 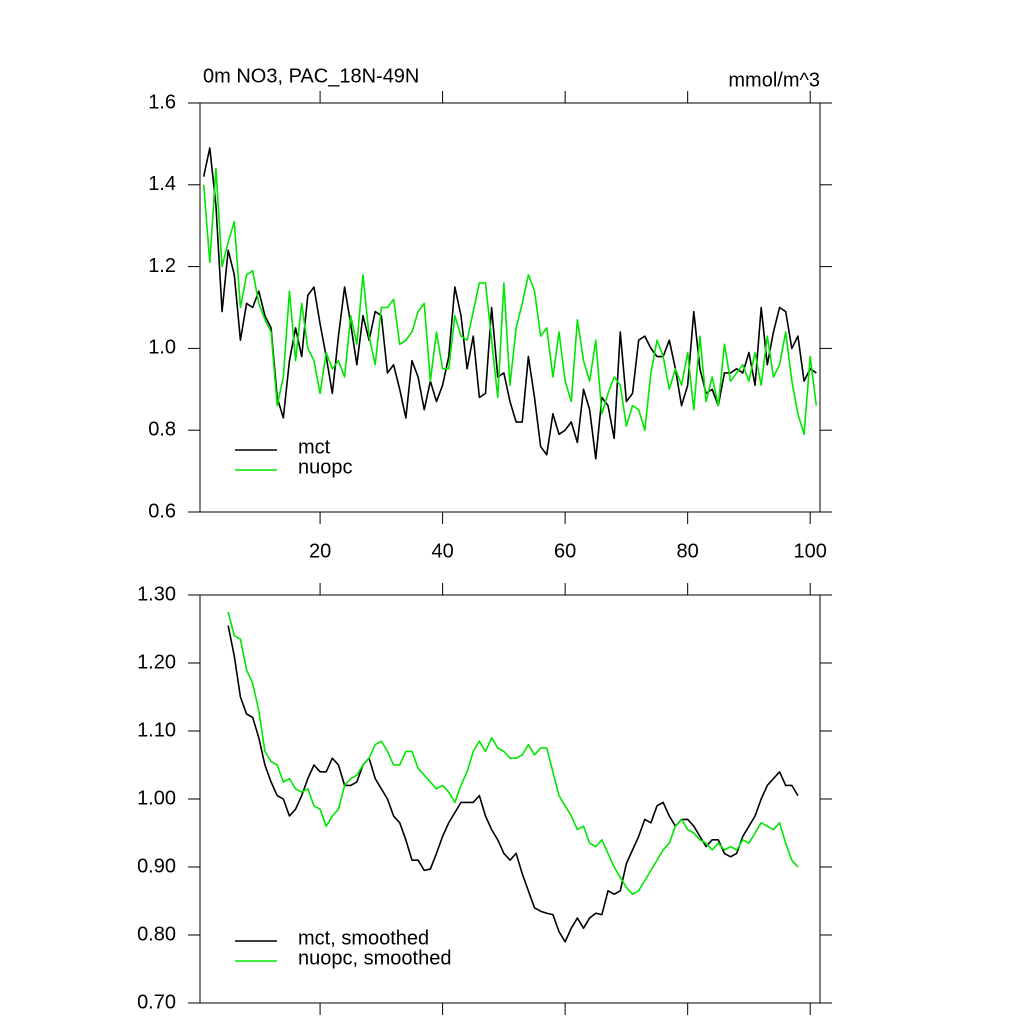 What do you see at coordinates (325, 467) in the screenshot?
I see `legend-label: nuopc` at bounding box center [325, 467].